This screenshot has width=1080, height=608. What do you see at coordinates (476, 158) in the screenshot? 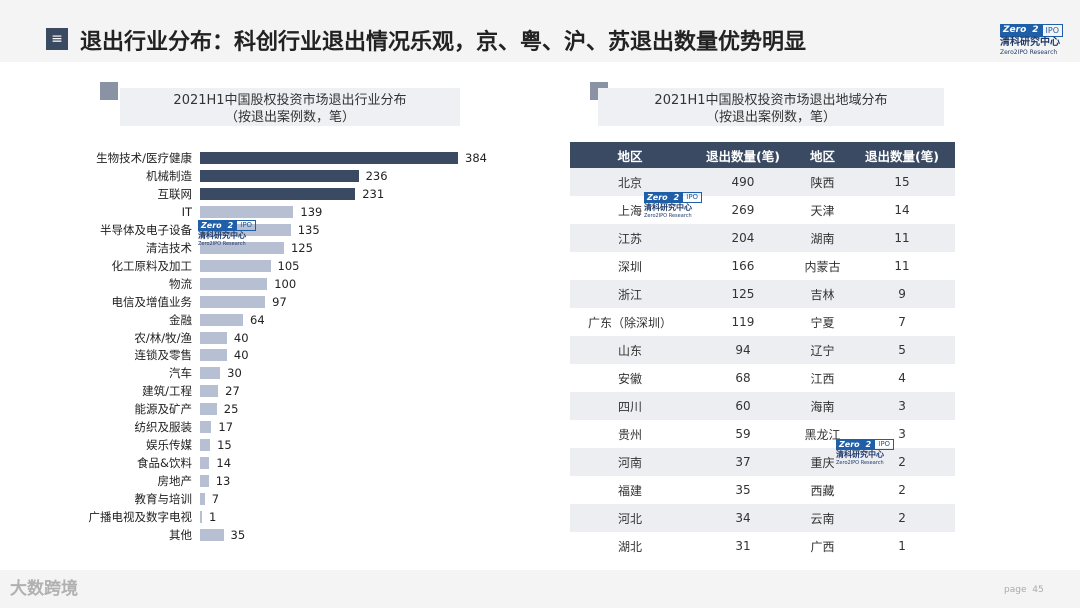
I see `bar-value-label: 384` at bounding box center [476, 158].